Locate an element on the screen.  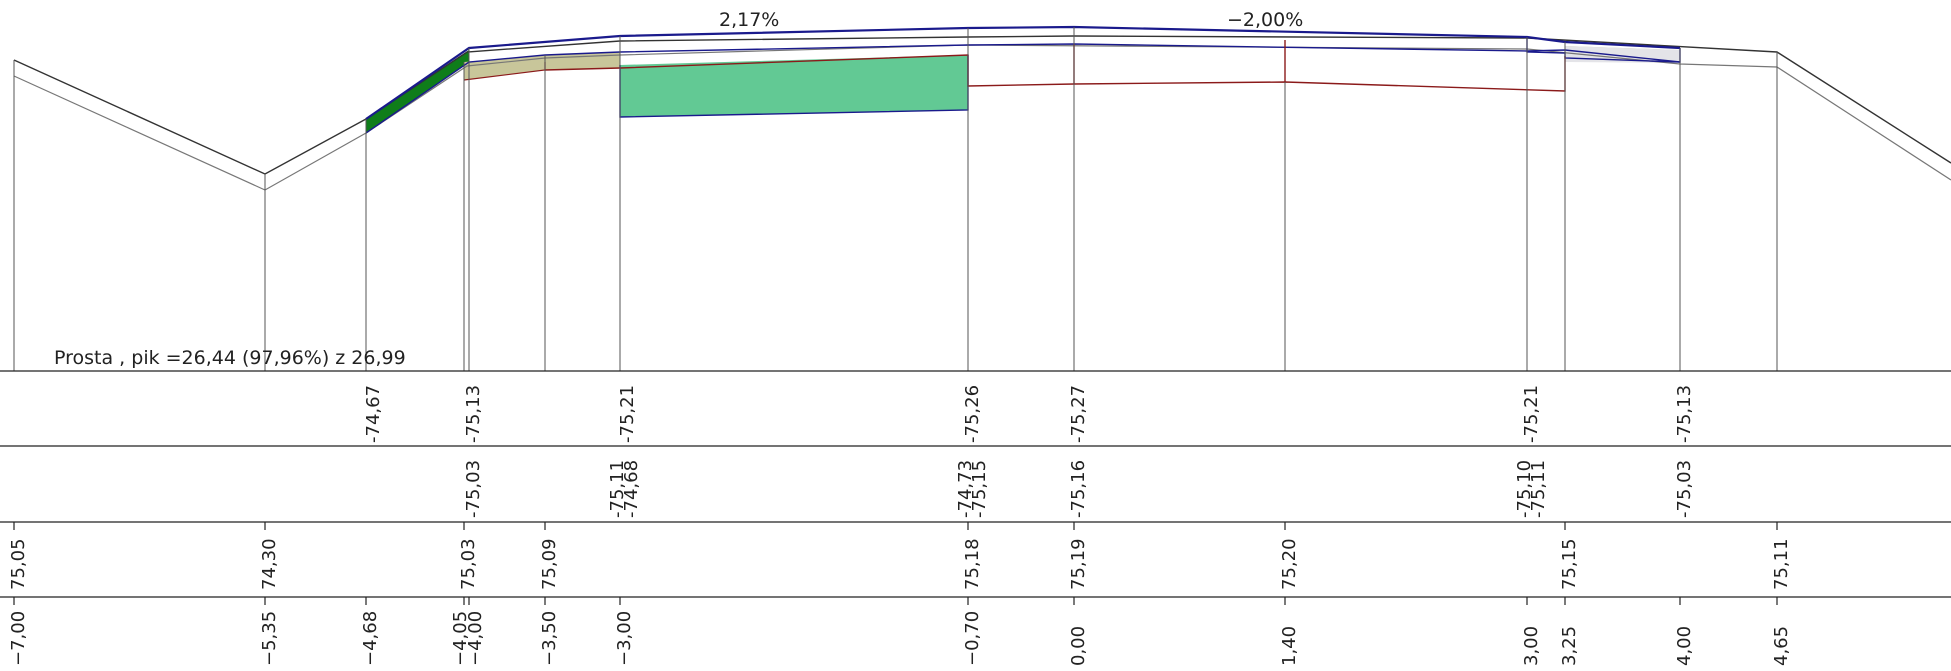
row3-label: 75,18 is located at coordinates (972, 564).